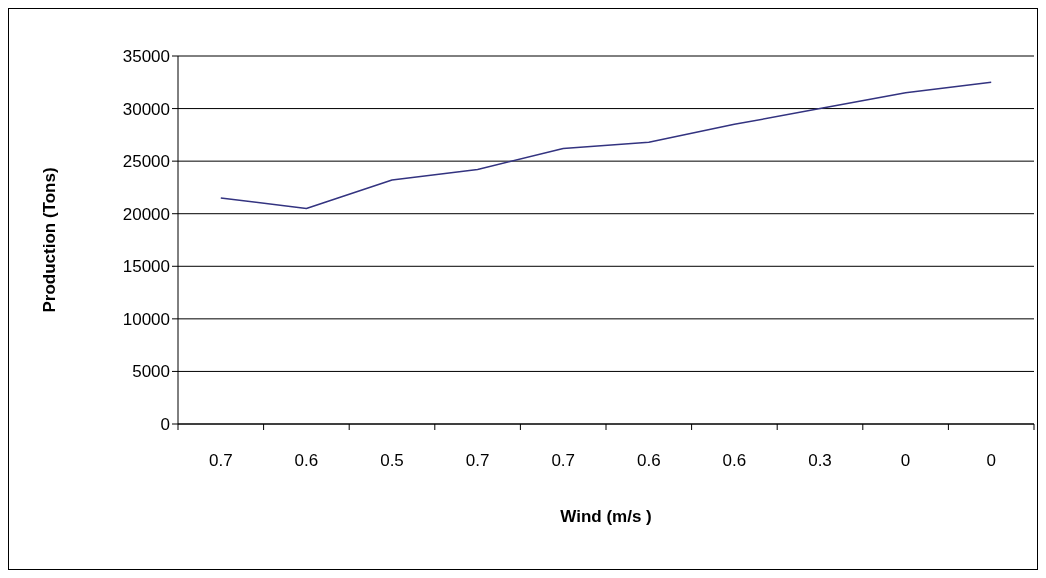 Image resolution: width=1046 pixels, height=578 pixels. What do you see at coordinates (392, 460) in the screenshot?
I see `x-tick-label: 0.5` at bounding box center [392, 460].